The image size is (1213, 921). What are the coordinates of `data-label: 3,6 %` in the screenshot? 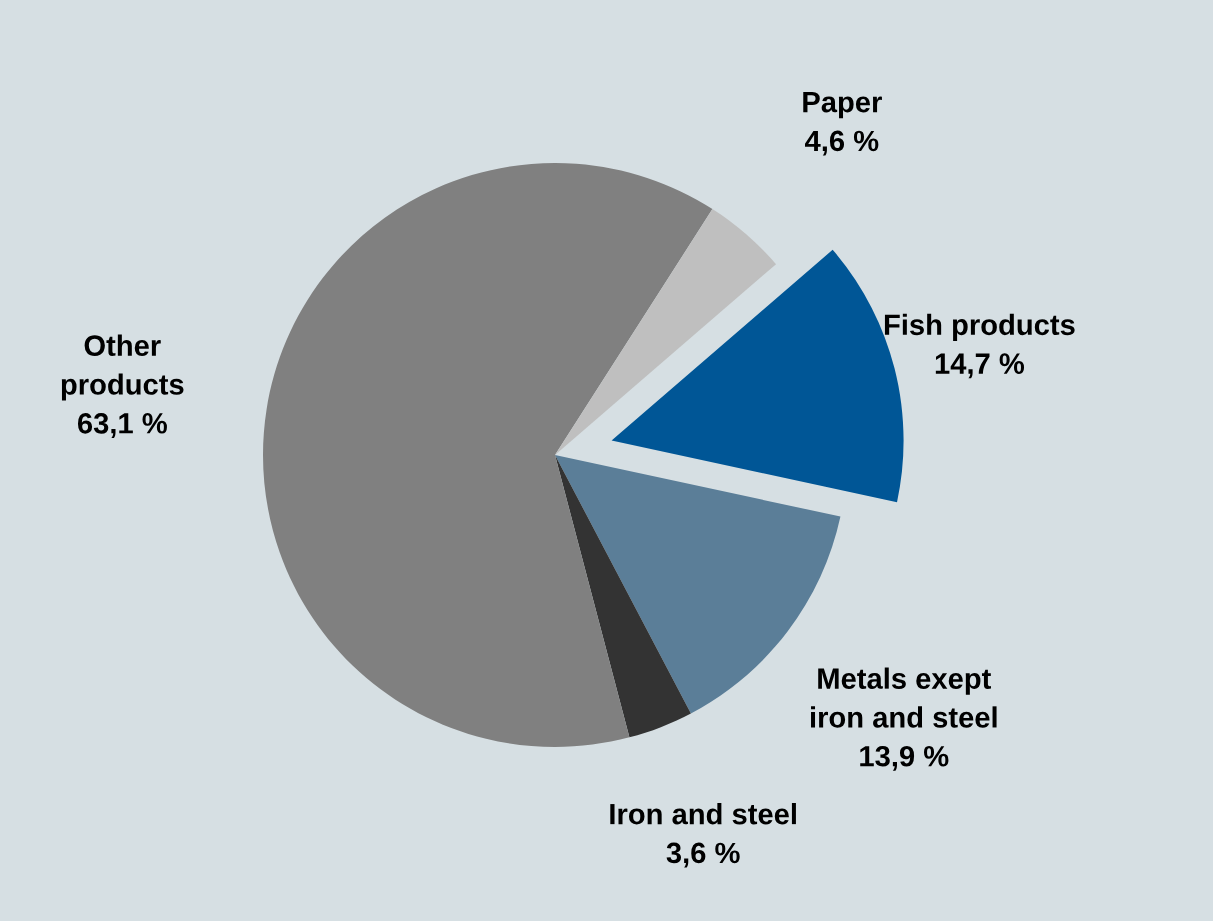 It's located at (703, 855).